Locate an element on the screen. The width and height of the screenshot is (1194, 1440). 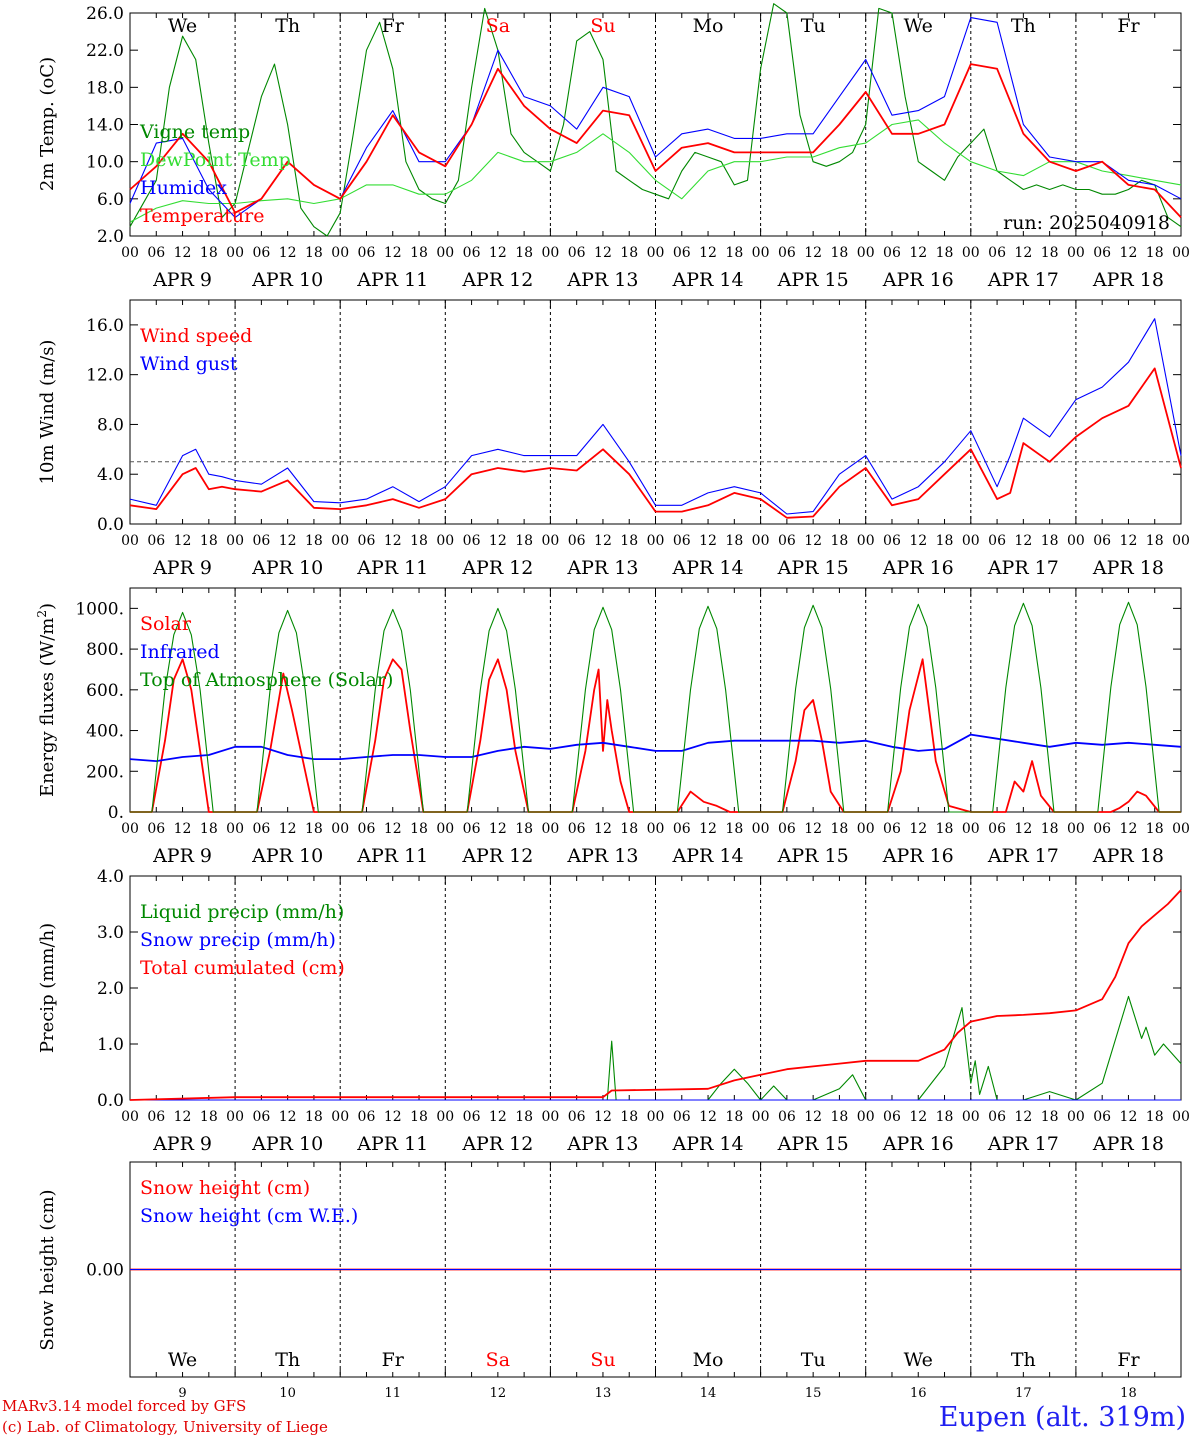
date-label: APR 11 is located at coordinates (392, 856).